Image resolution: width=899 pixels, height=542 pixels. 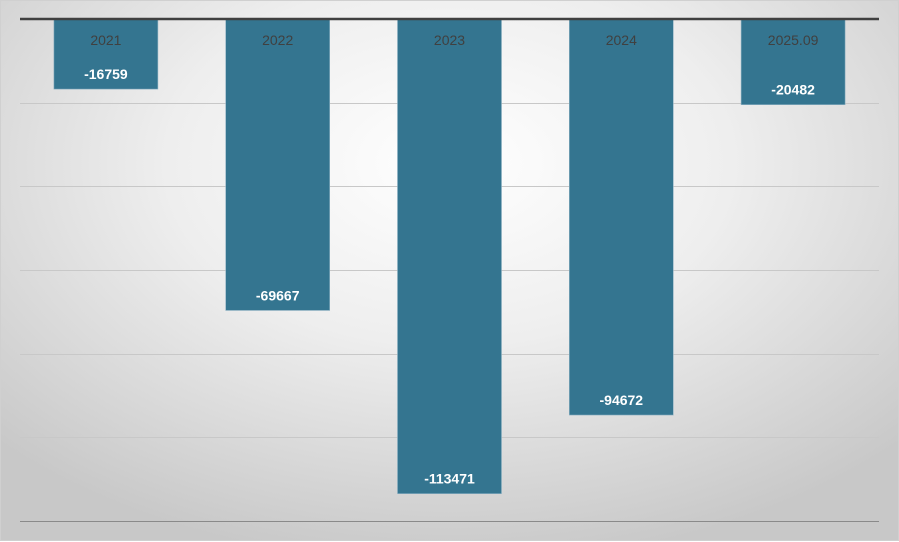 I want to click on category-label: 2024, so click(x=621, y=40).